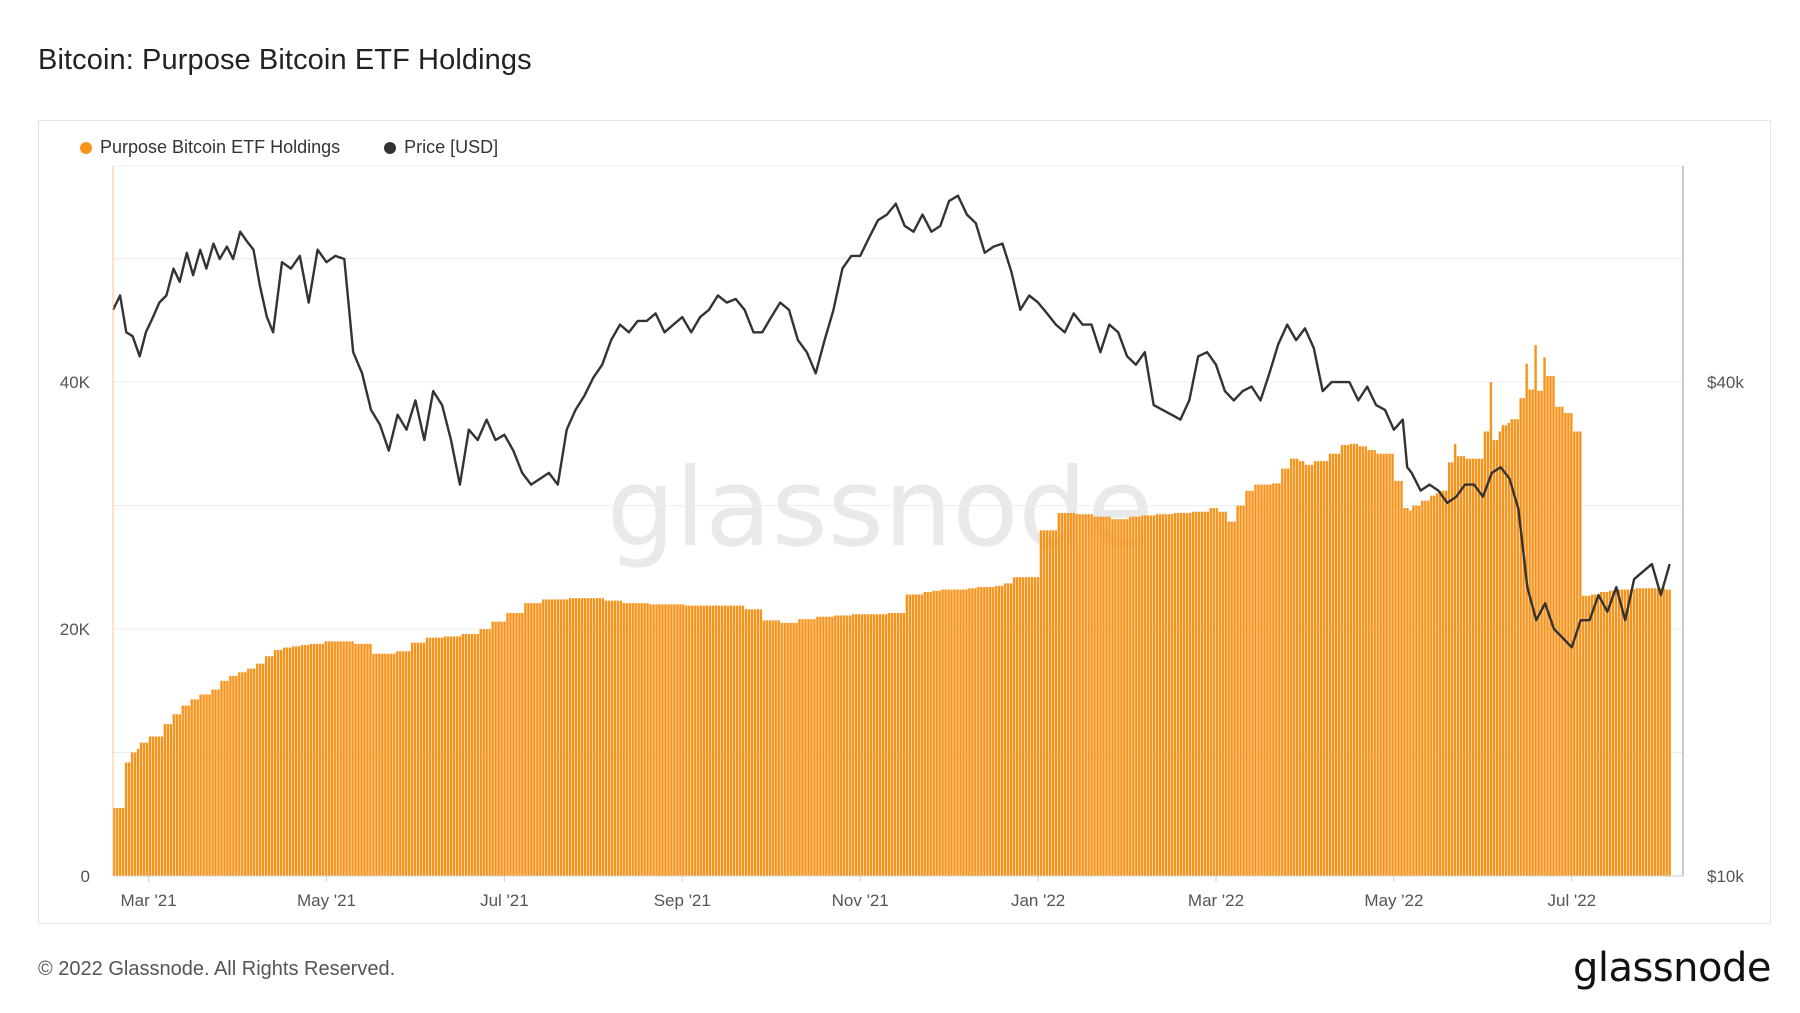 The image size is (1800, 1013). Describe the element at coordinates (441, 147) in the screenshot. I see `legend-item-price: Price [USD]` at that location.